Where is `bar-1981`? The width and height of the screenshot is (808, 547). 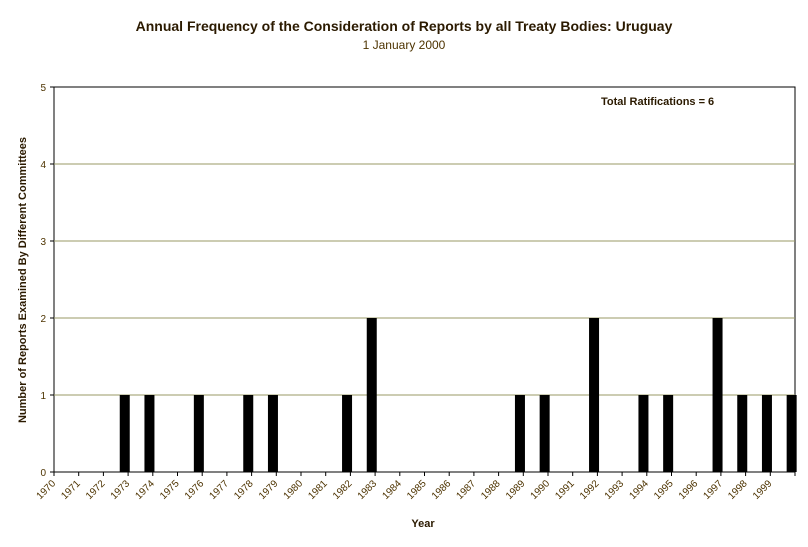 bar-1981 is located at coordinates (347, 433).